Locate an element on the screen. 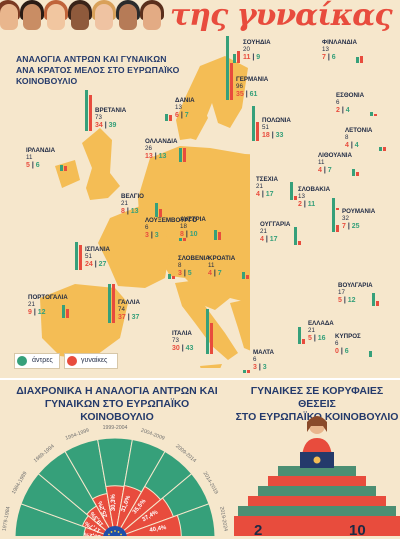 Image resolution: width=400 pixels, height=539 pixels. country-ratio: 24 | 27 is located at coordinates (97, 265).